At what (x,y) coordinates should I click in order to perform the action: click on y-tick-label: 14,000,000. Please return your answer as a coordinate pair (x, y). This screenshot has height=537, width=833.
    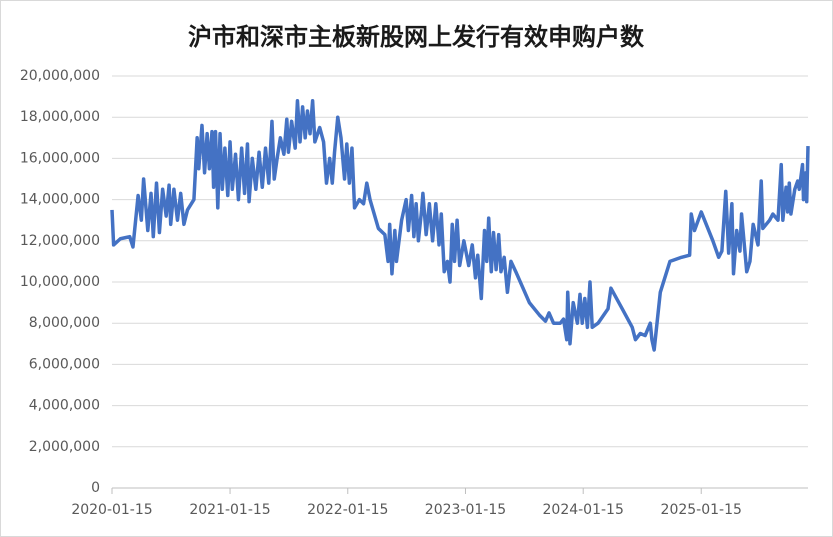
    Looking at the image, I should click on (60, 200).